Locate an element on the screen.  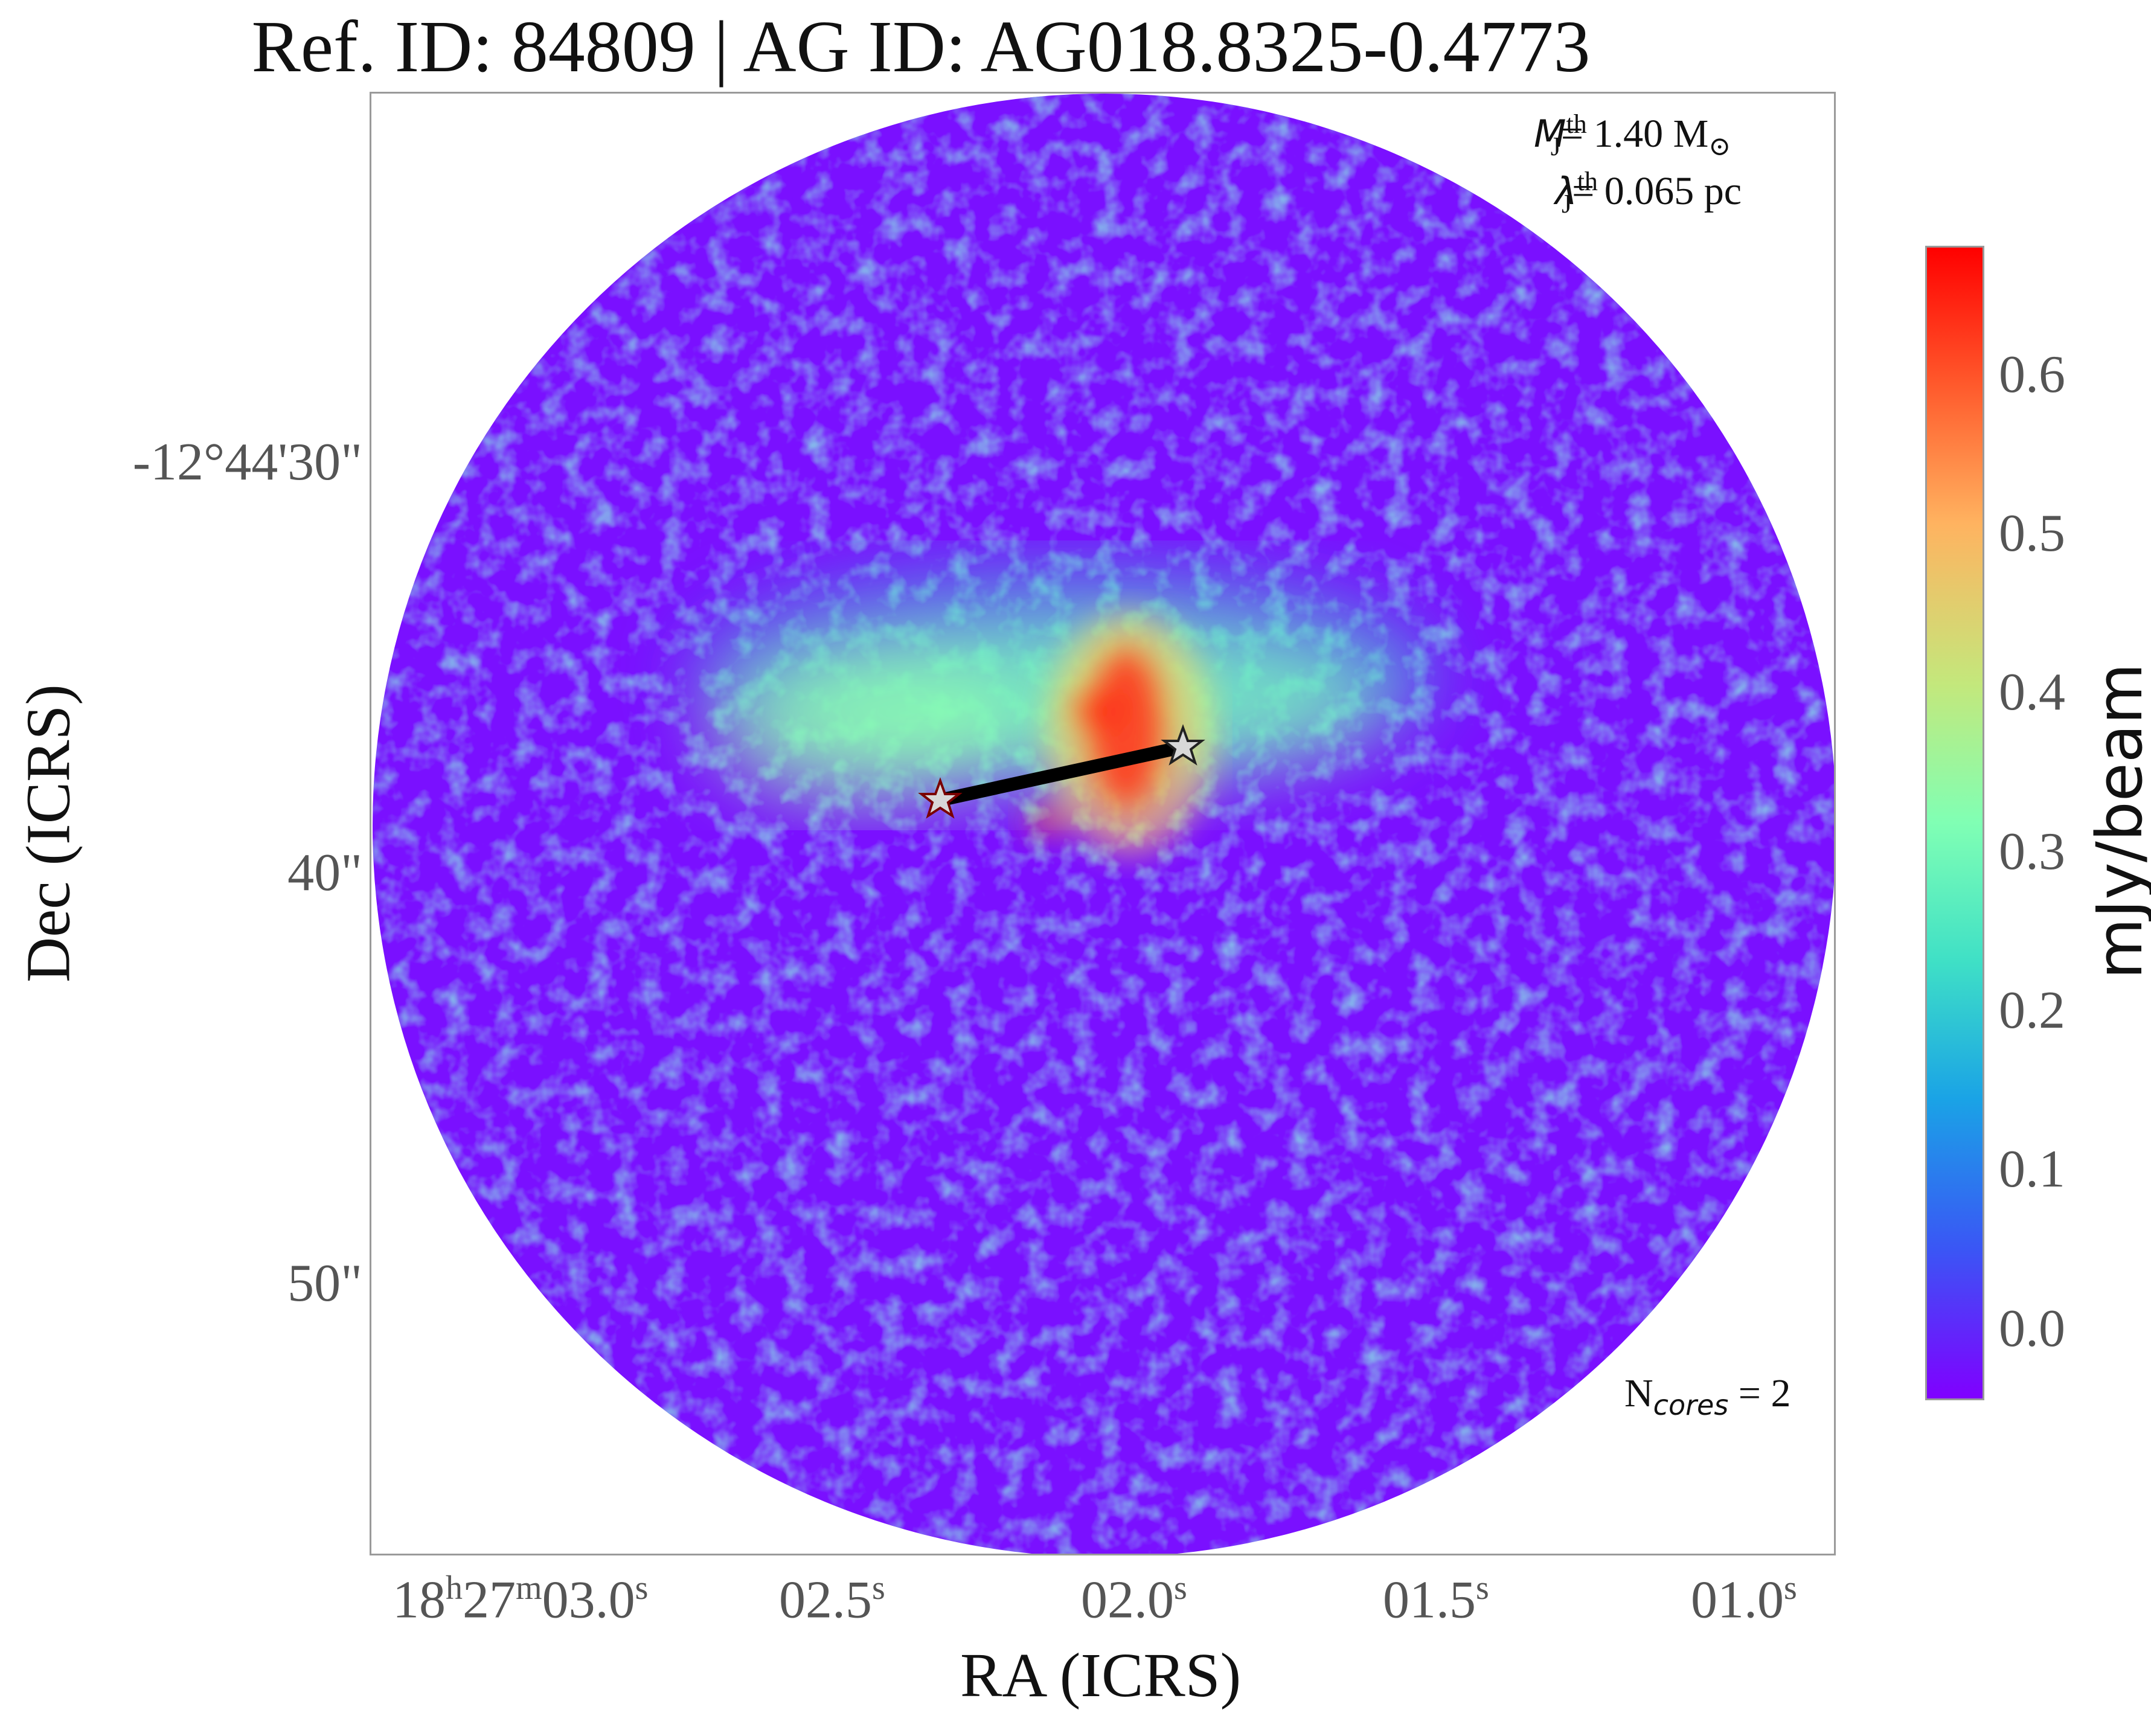
colorbar-tick: 0.4 is located at coordinates (2032, 693).